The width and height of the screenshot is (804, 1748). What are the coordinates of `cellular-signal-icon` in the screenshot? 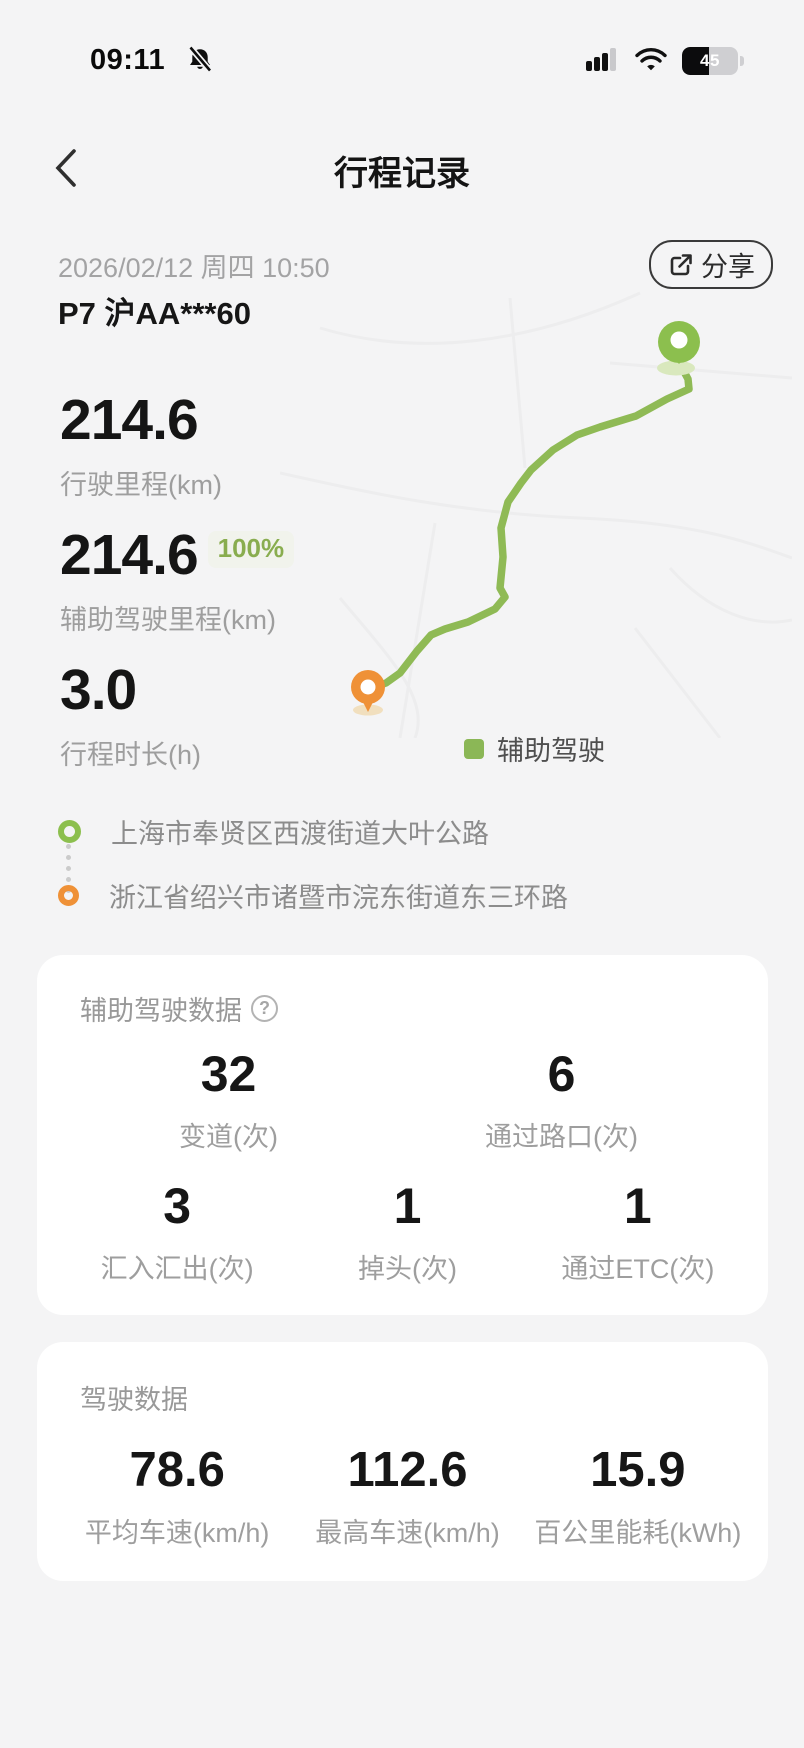 It's located at (603, 61).